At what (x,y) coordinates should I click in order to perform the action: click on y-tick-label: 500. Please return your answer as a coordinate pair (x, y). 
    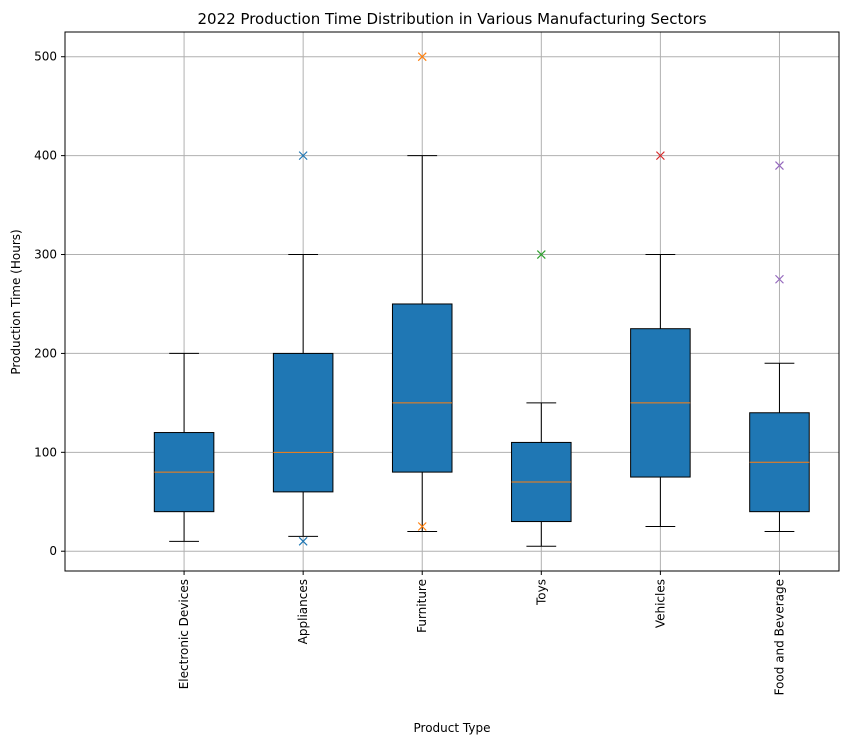
    Looking at the image, I should click on (45, 57).